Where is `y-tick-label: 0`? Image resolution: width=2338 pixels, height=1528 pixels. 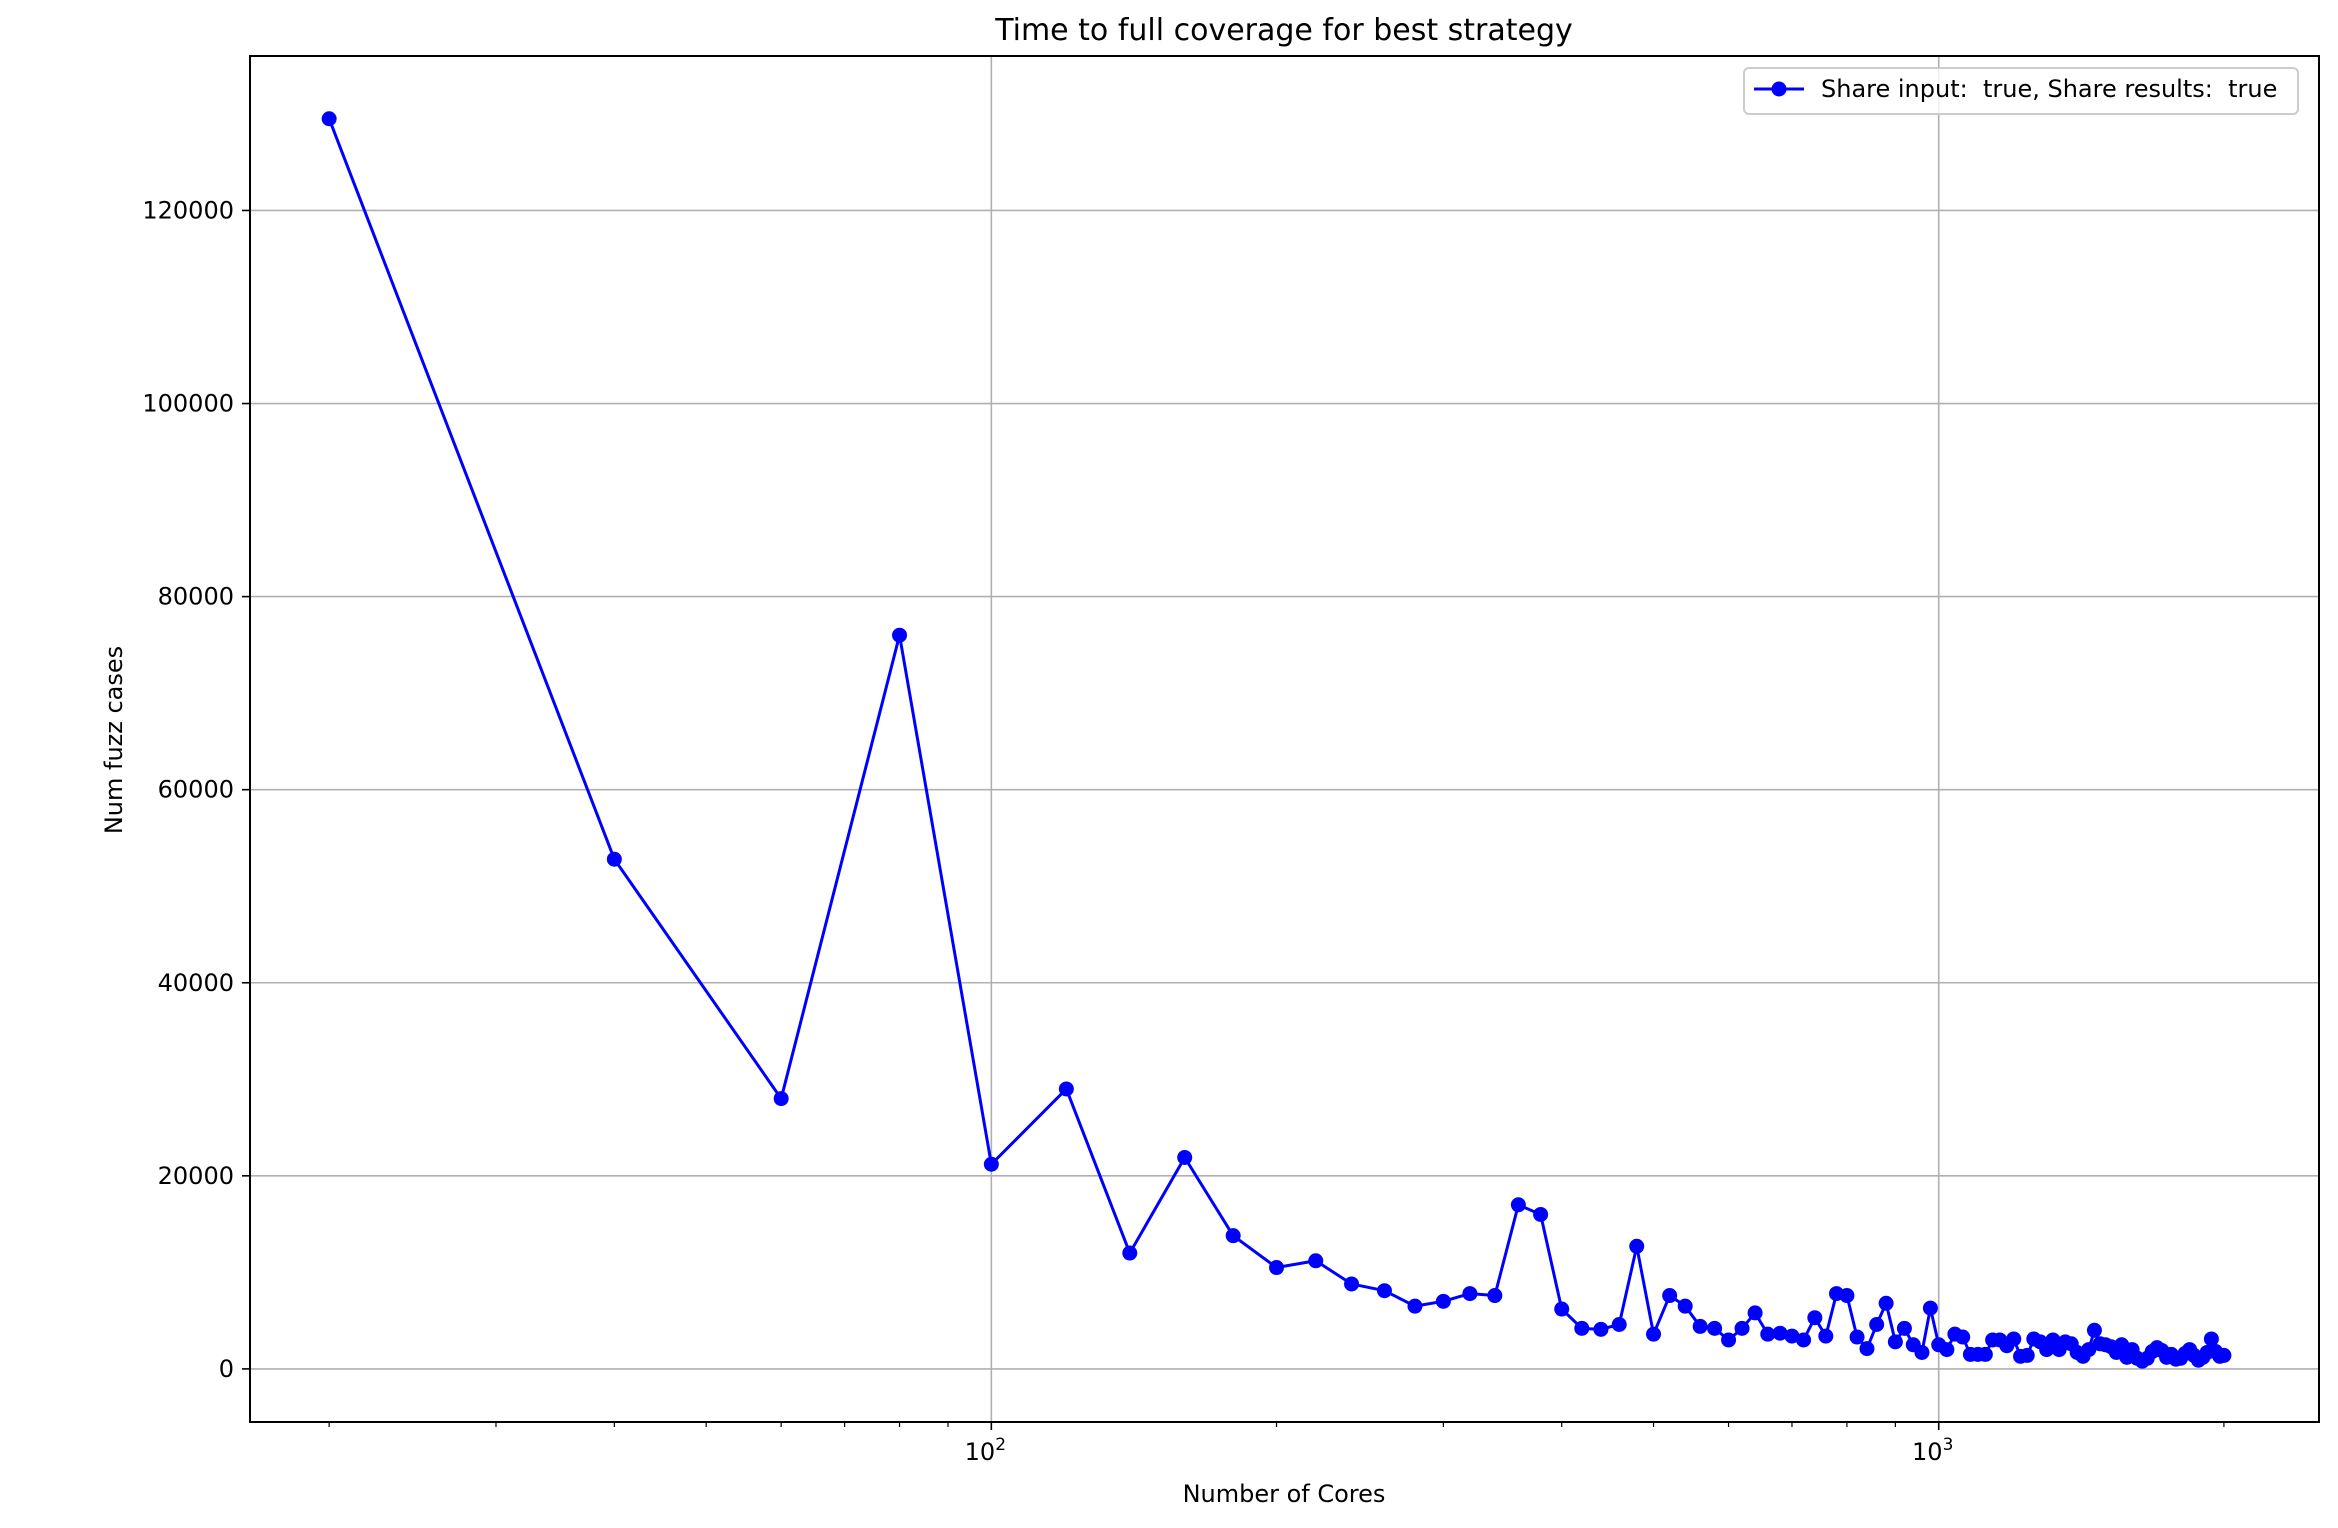 y-tick-label: 0 is located at coordinates (226, 1369).